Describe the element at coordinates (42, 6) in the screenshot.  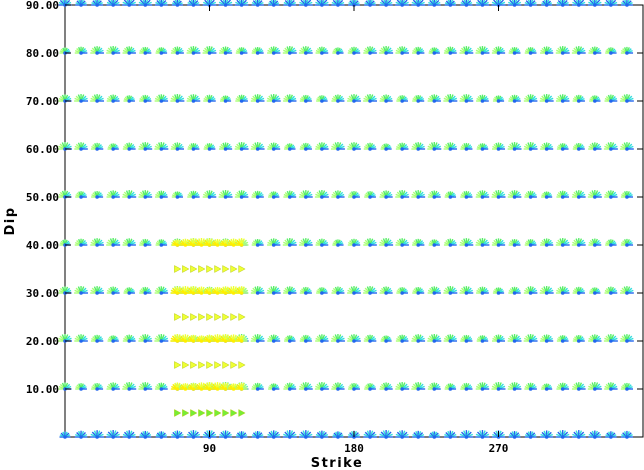
I see `y-tick-label: 90.00` at that location.